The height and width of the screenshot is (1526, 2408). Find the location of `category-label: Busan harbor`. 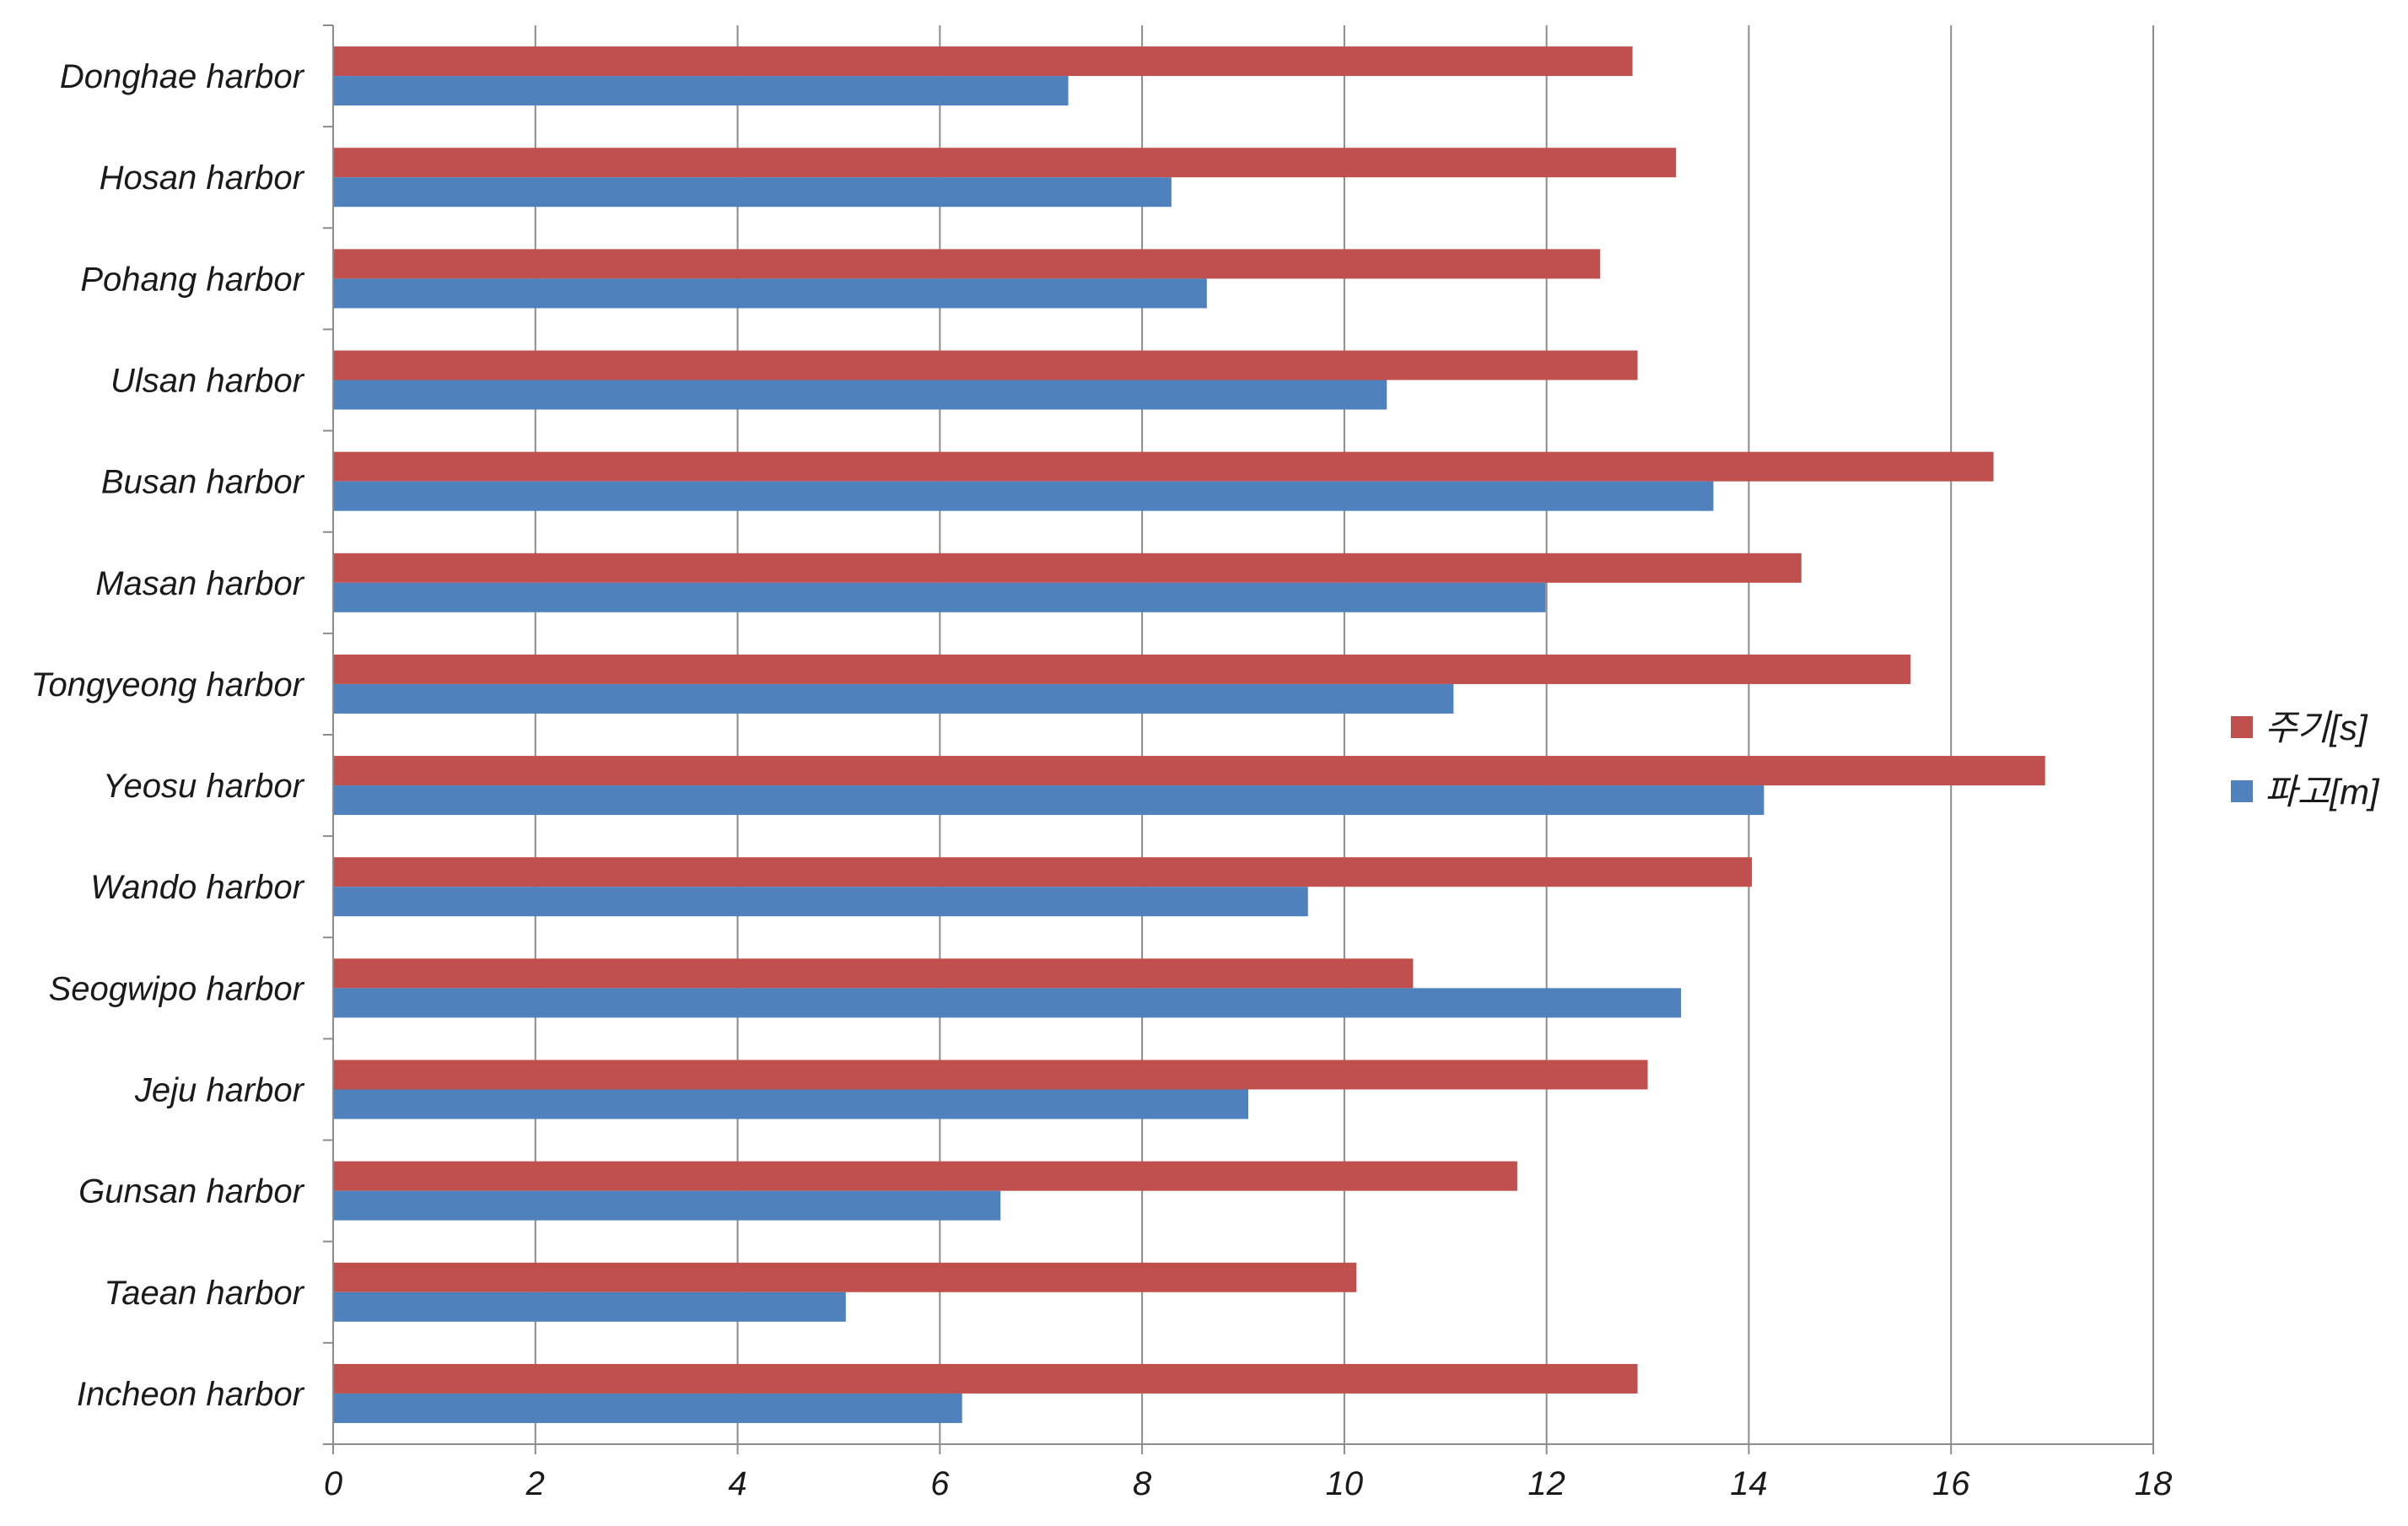

category-label: Busan harbor is located at coordinates (203, 483).